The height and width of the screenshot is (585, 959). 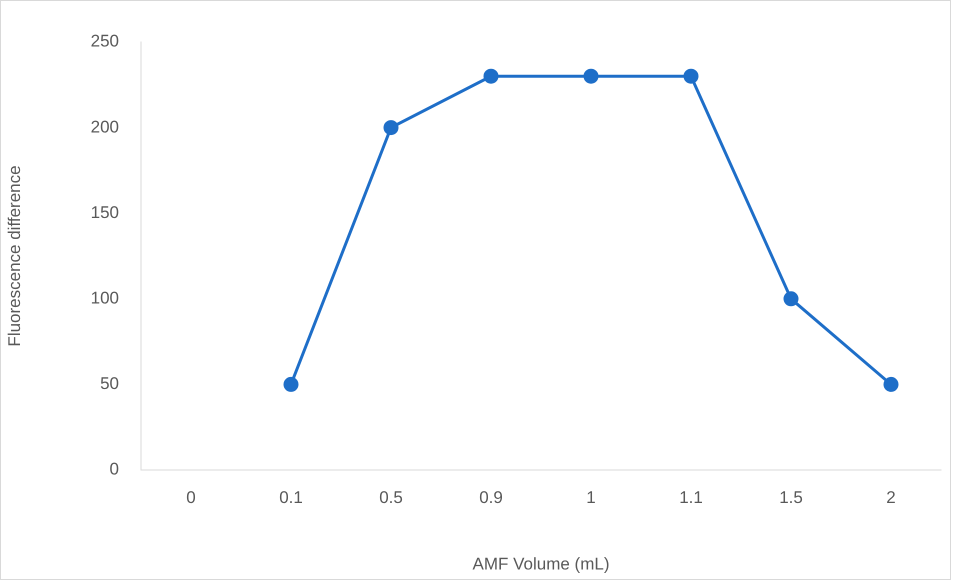 What do you see at coordinates (391, 497) in the screenshot?
I see `x-tick-label: 0.5` at bounding box center [391, 497].